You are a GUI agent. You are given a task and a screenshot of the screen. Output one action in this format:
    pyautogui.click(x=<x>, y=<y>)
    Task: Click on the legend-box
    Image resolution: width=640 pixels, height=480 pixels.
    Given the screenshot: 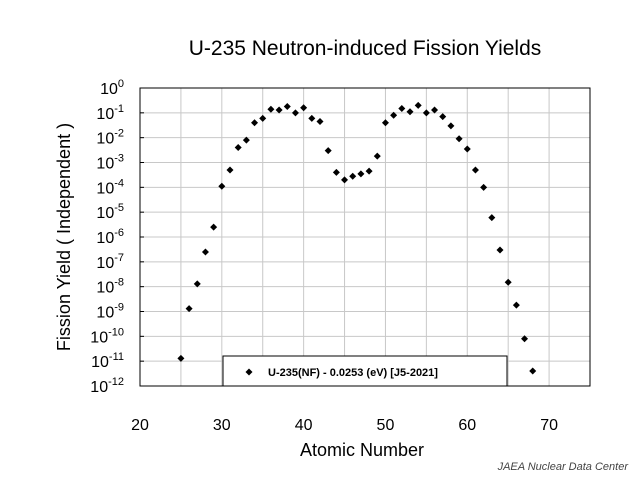 What is the action you would take?
    pyautogui.click(x=365, y=371)
    